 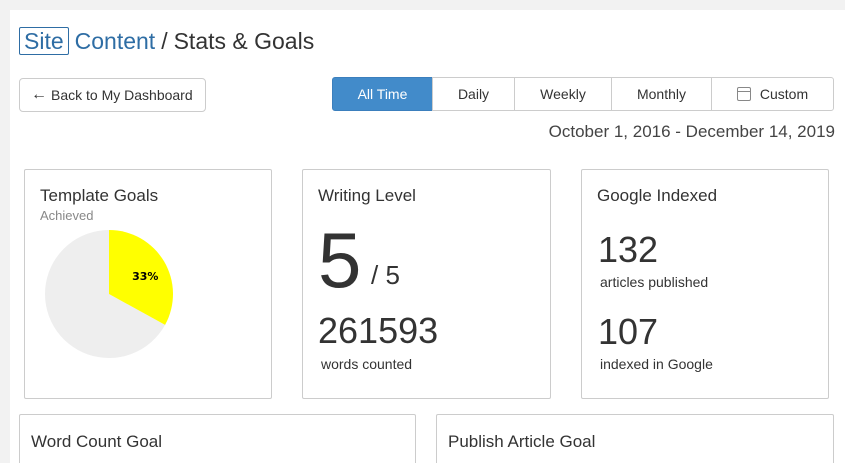 I want to click on card-title: Word Count Goal, so click(x=97, y=441).